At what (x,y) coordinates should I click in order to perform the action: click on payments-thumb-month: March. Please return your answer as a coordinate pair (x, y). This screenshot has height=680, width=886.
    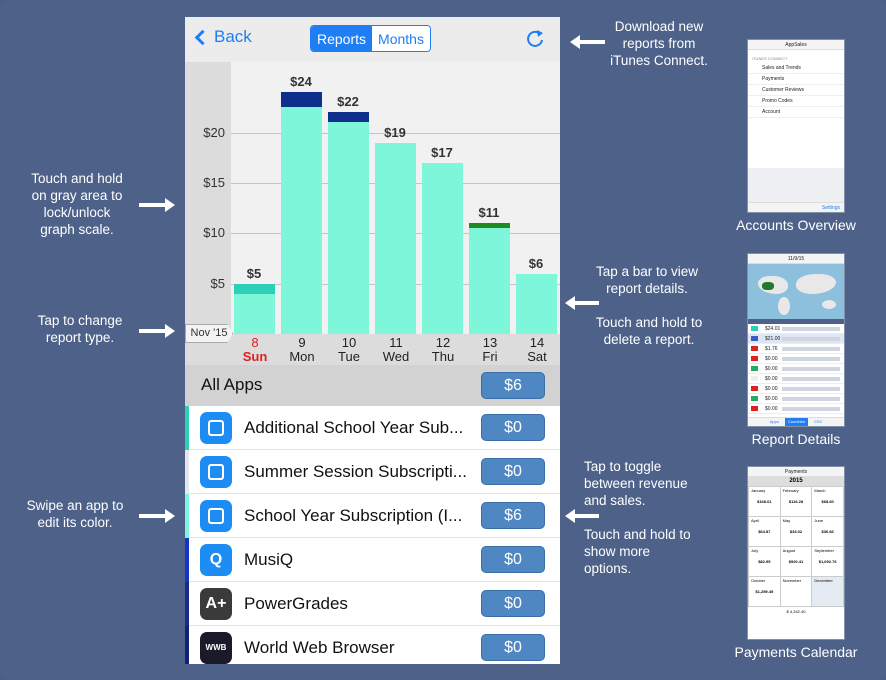
    Looking at the image, I should click on (820, 490).